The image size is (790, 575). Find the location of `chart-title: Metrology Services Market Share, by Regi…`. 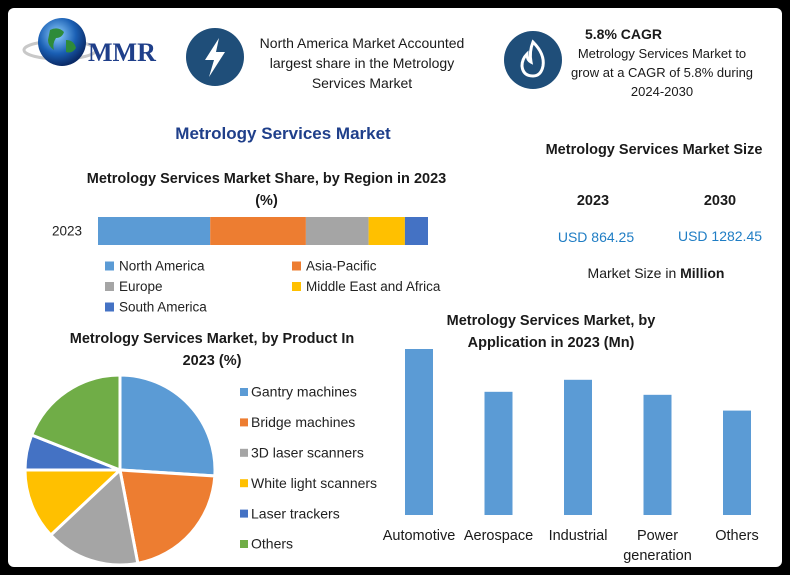

chart-title: Metrology Services Market Share, by Regi… is located at coordinates (266, 190).